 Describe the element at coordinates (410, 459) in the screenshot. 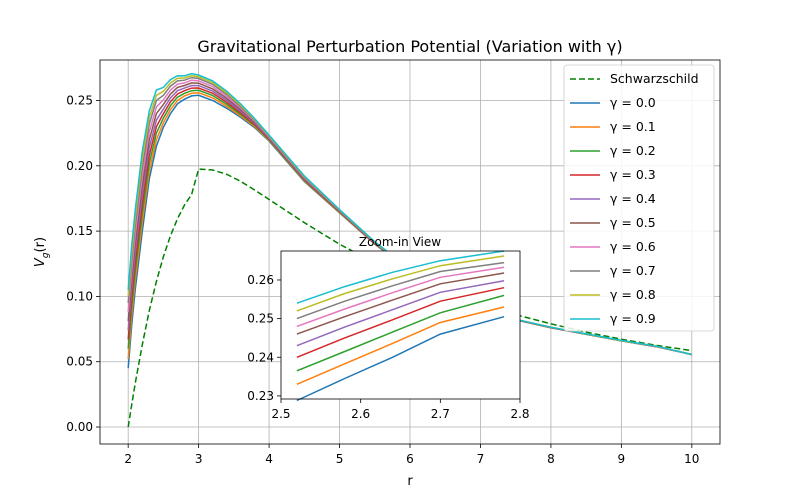

I see `x-tick-label: 6` at that location.